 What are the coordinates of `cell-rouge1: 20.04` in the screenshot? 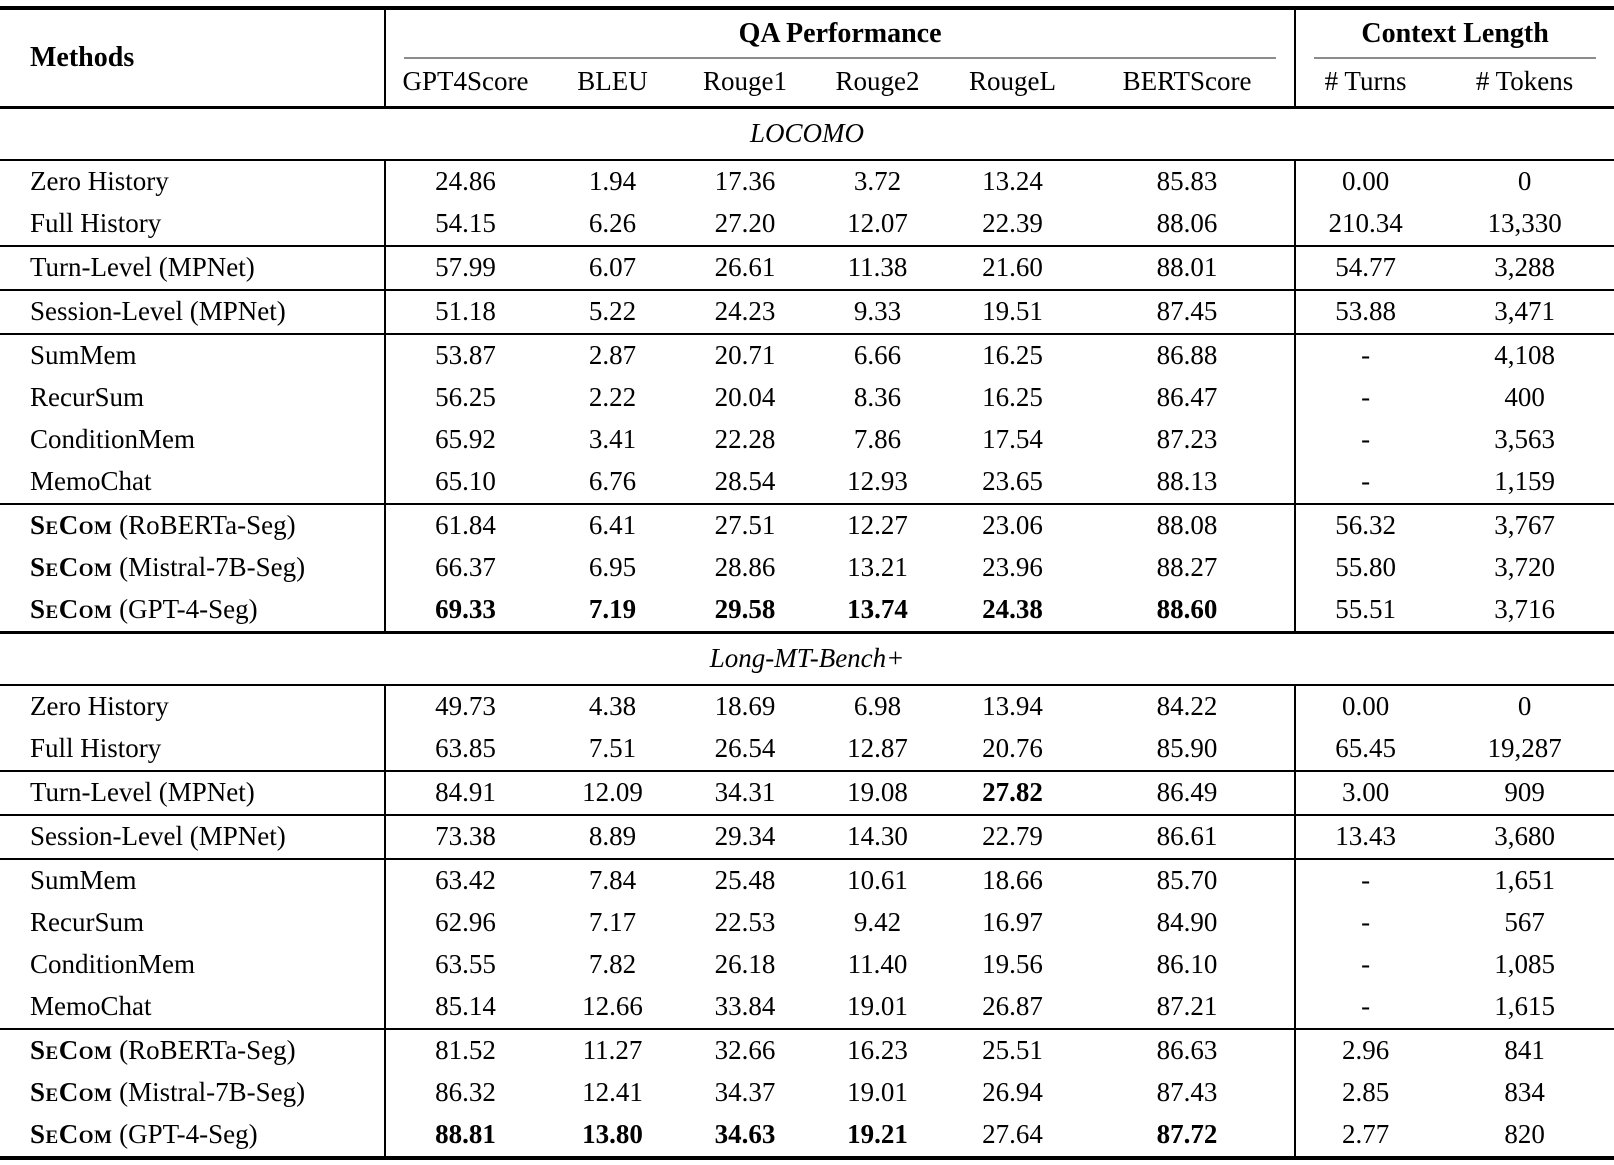 It's located at (745, 397).